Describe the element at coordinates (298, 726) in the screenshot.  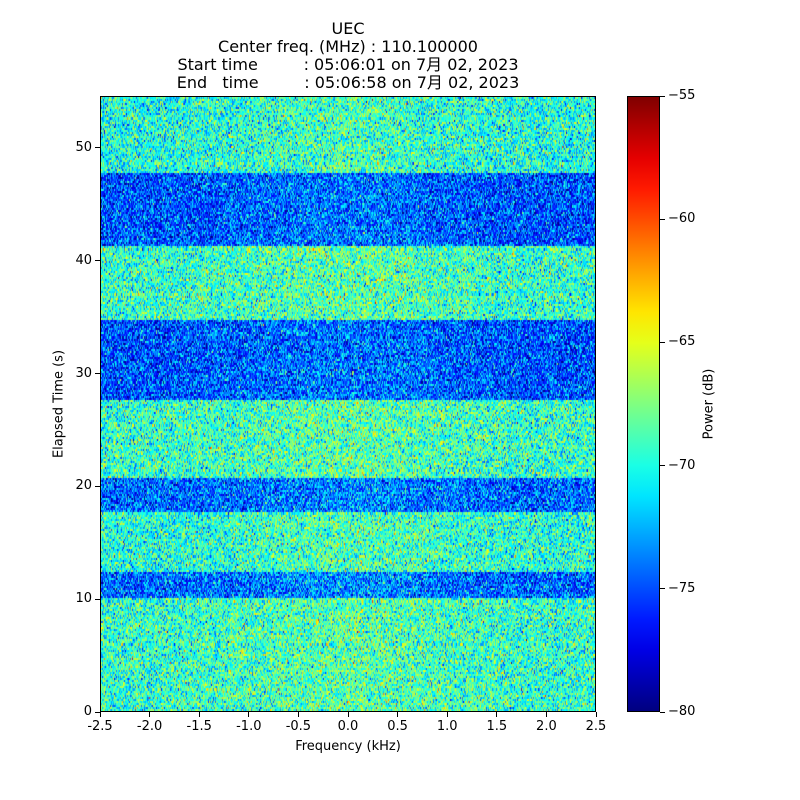
I see `x-tick-label: -0.5` at that location.